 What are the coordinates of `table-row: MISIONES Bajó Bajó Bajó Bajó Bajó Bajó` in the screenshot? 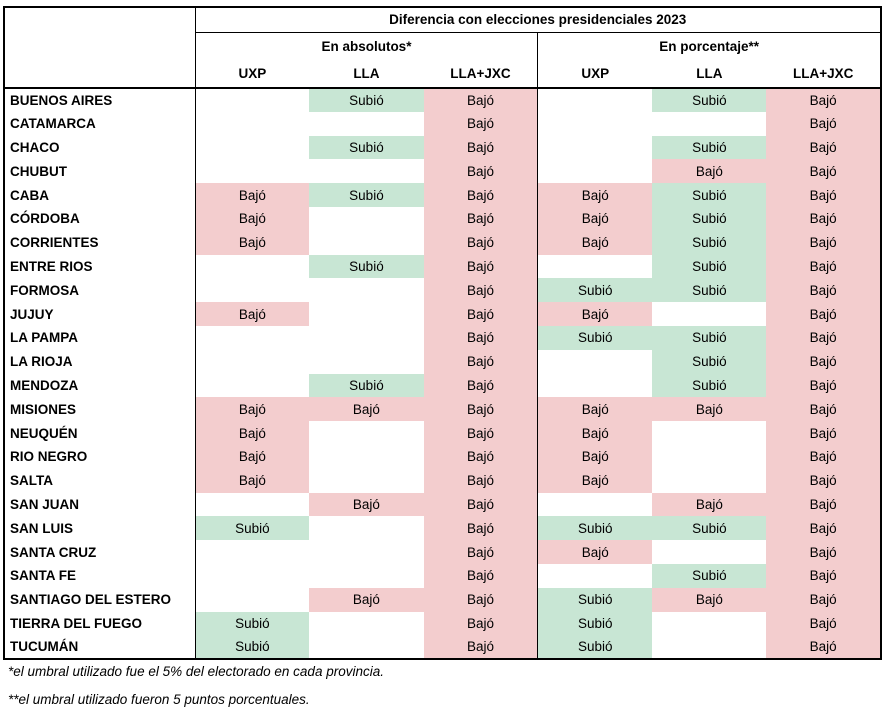 It's located at (442, 409).